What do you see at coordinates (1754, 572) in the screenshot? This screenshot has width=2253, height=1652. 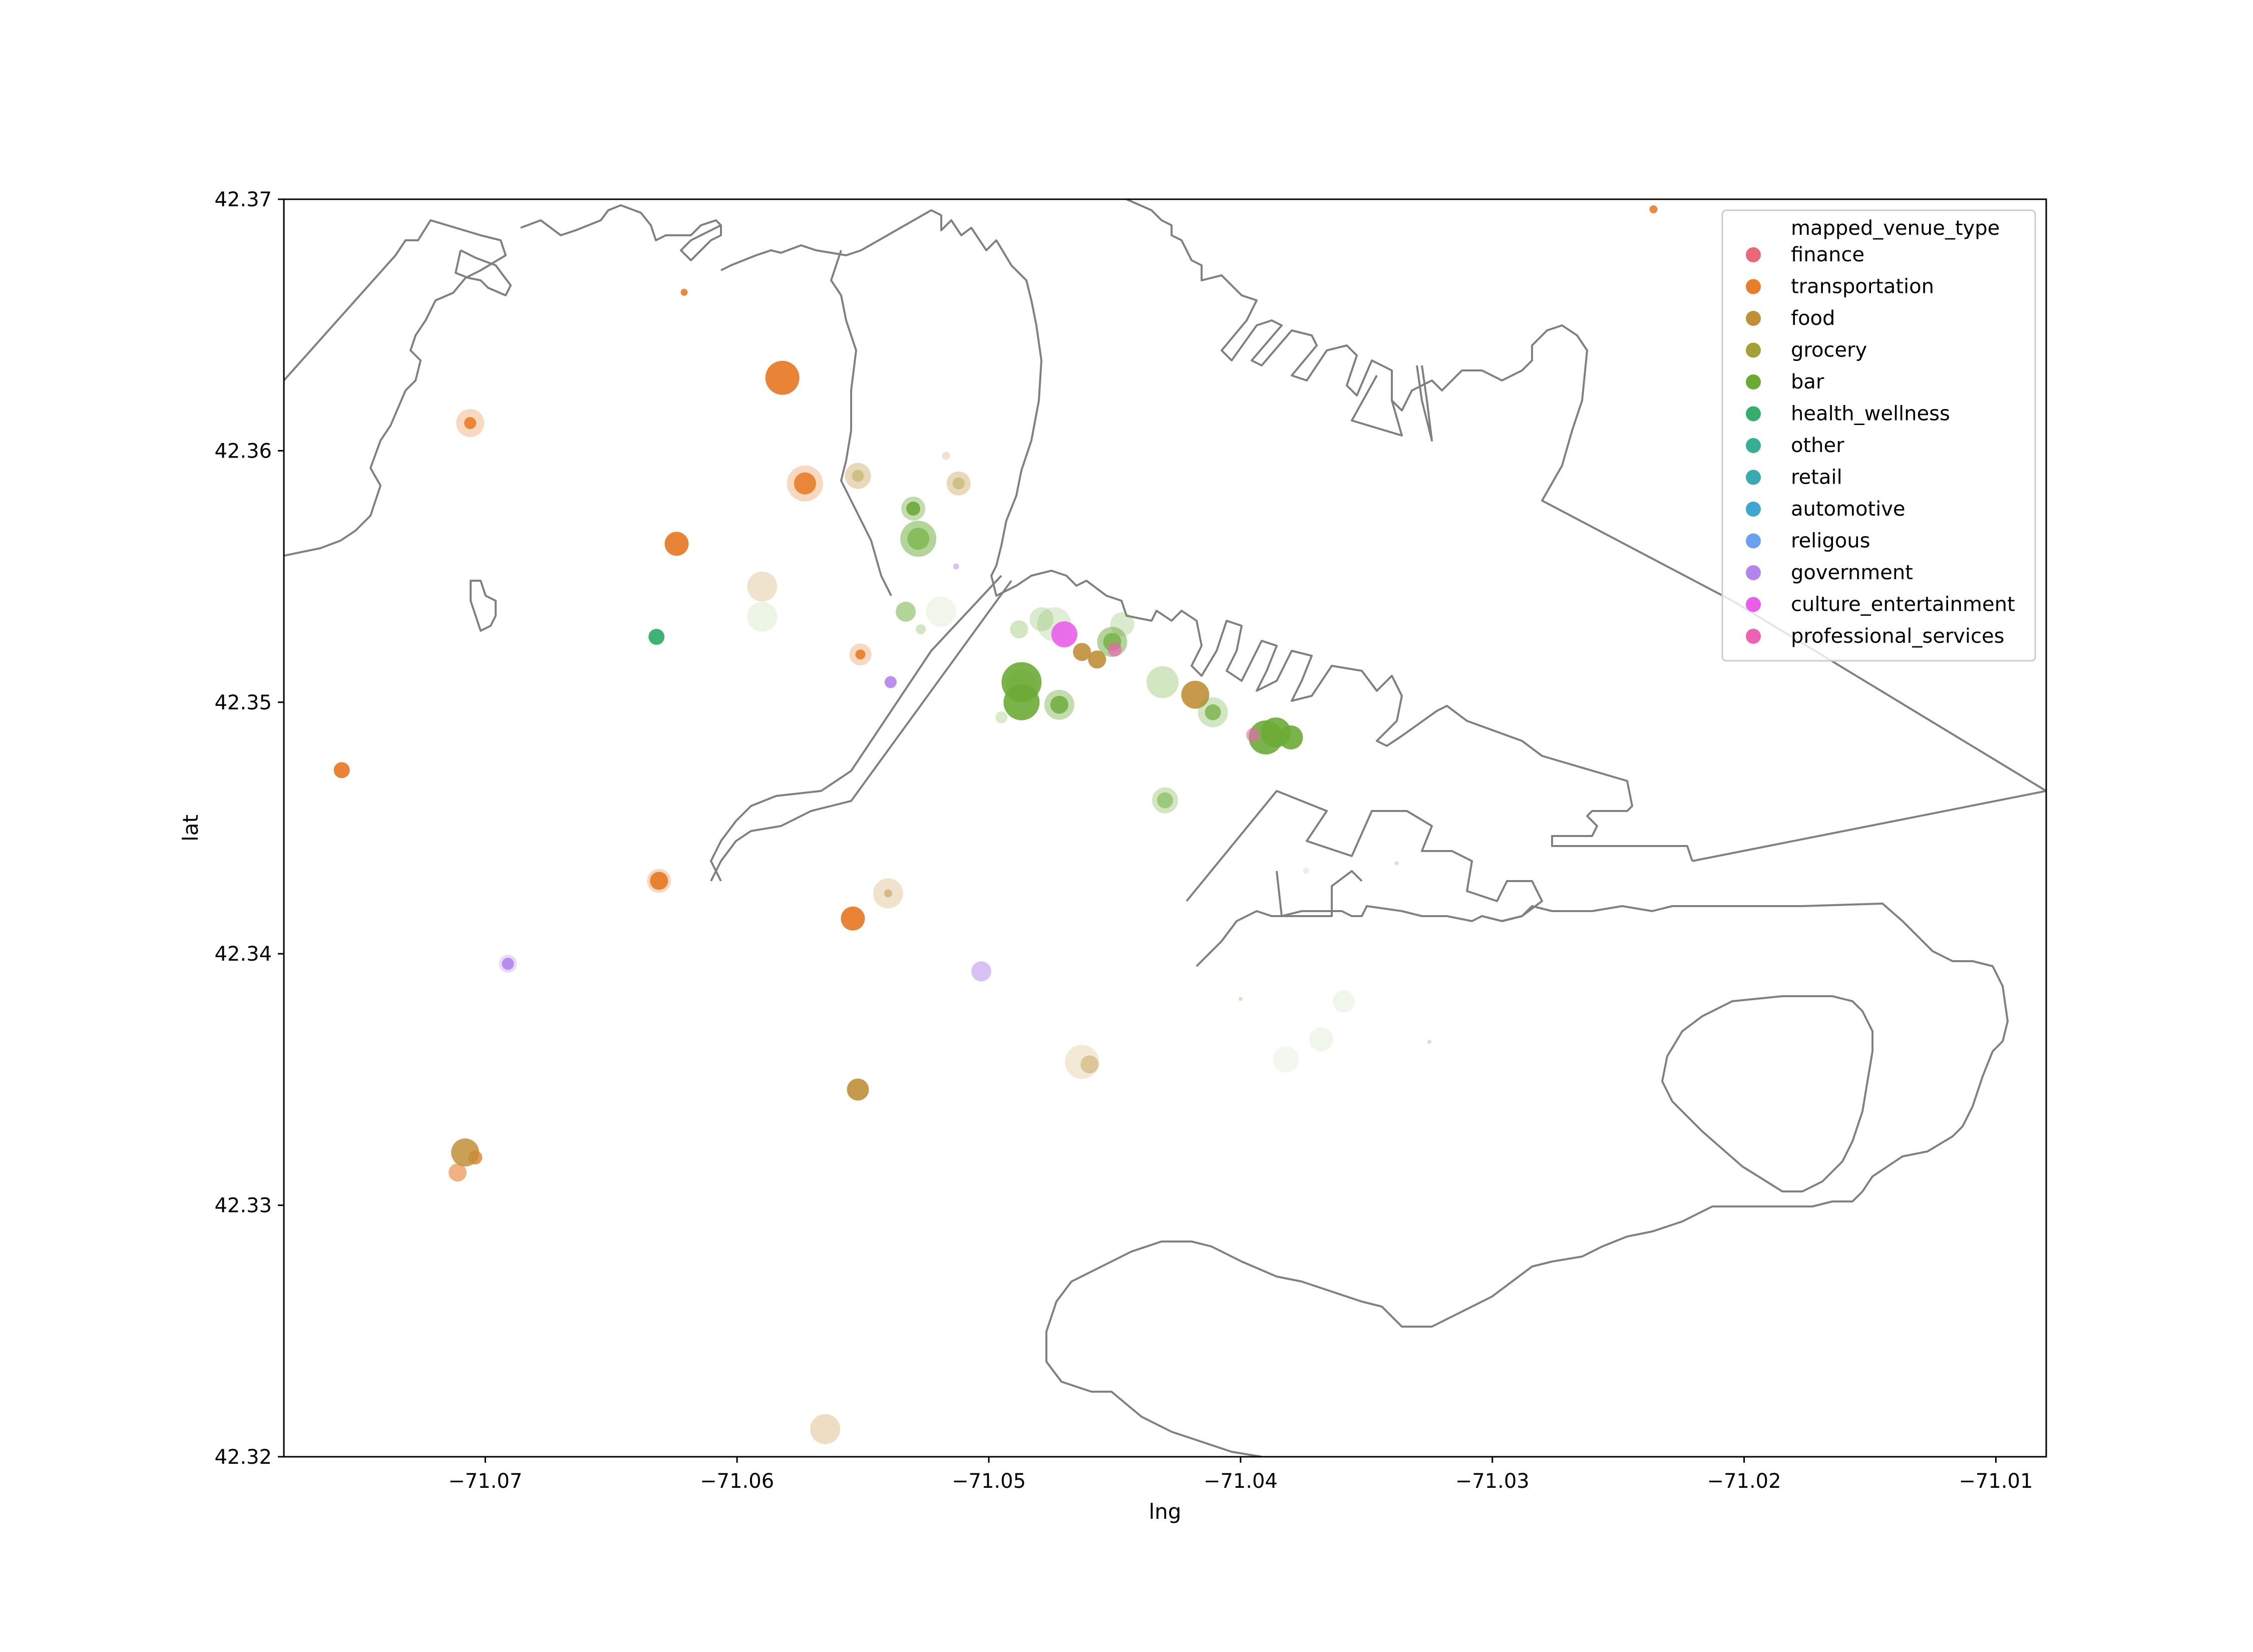 I see `legend-marker-government` at bounding box center [1754, 572].